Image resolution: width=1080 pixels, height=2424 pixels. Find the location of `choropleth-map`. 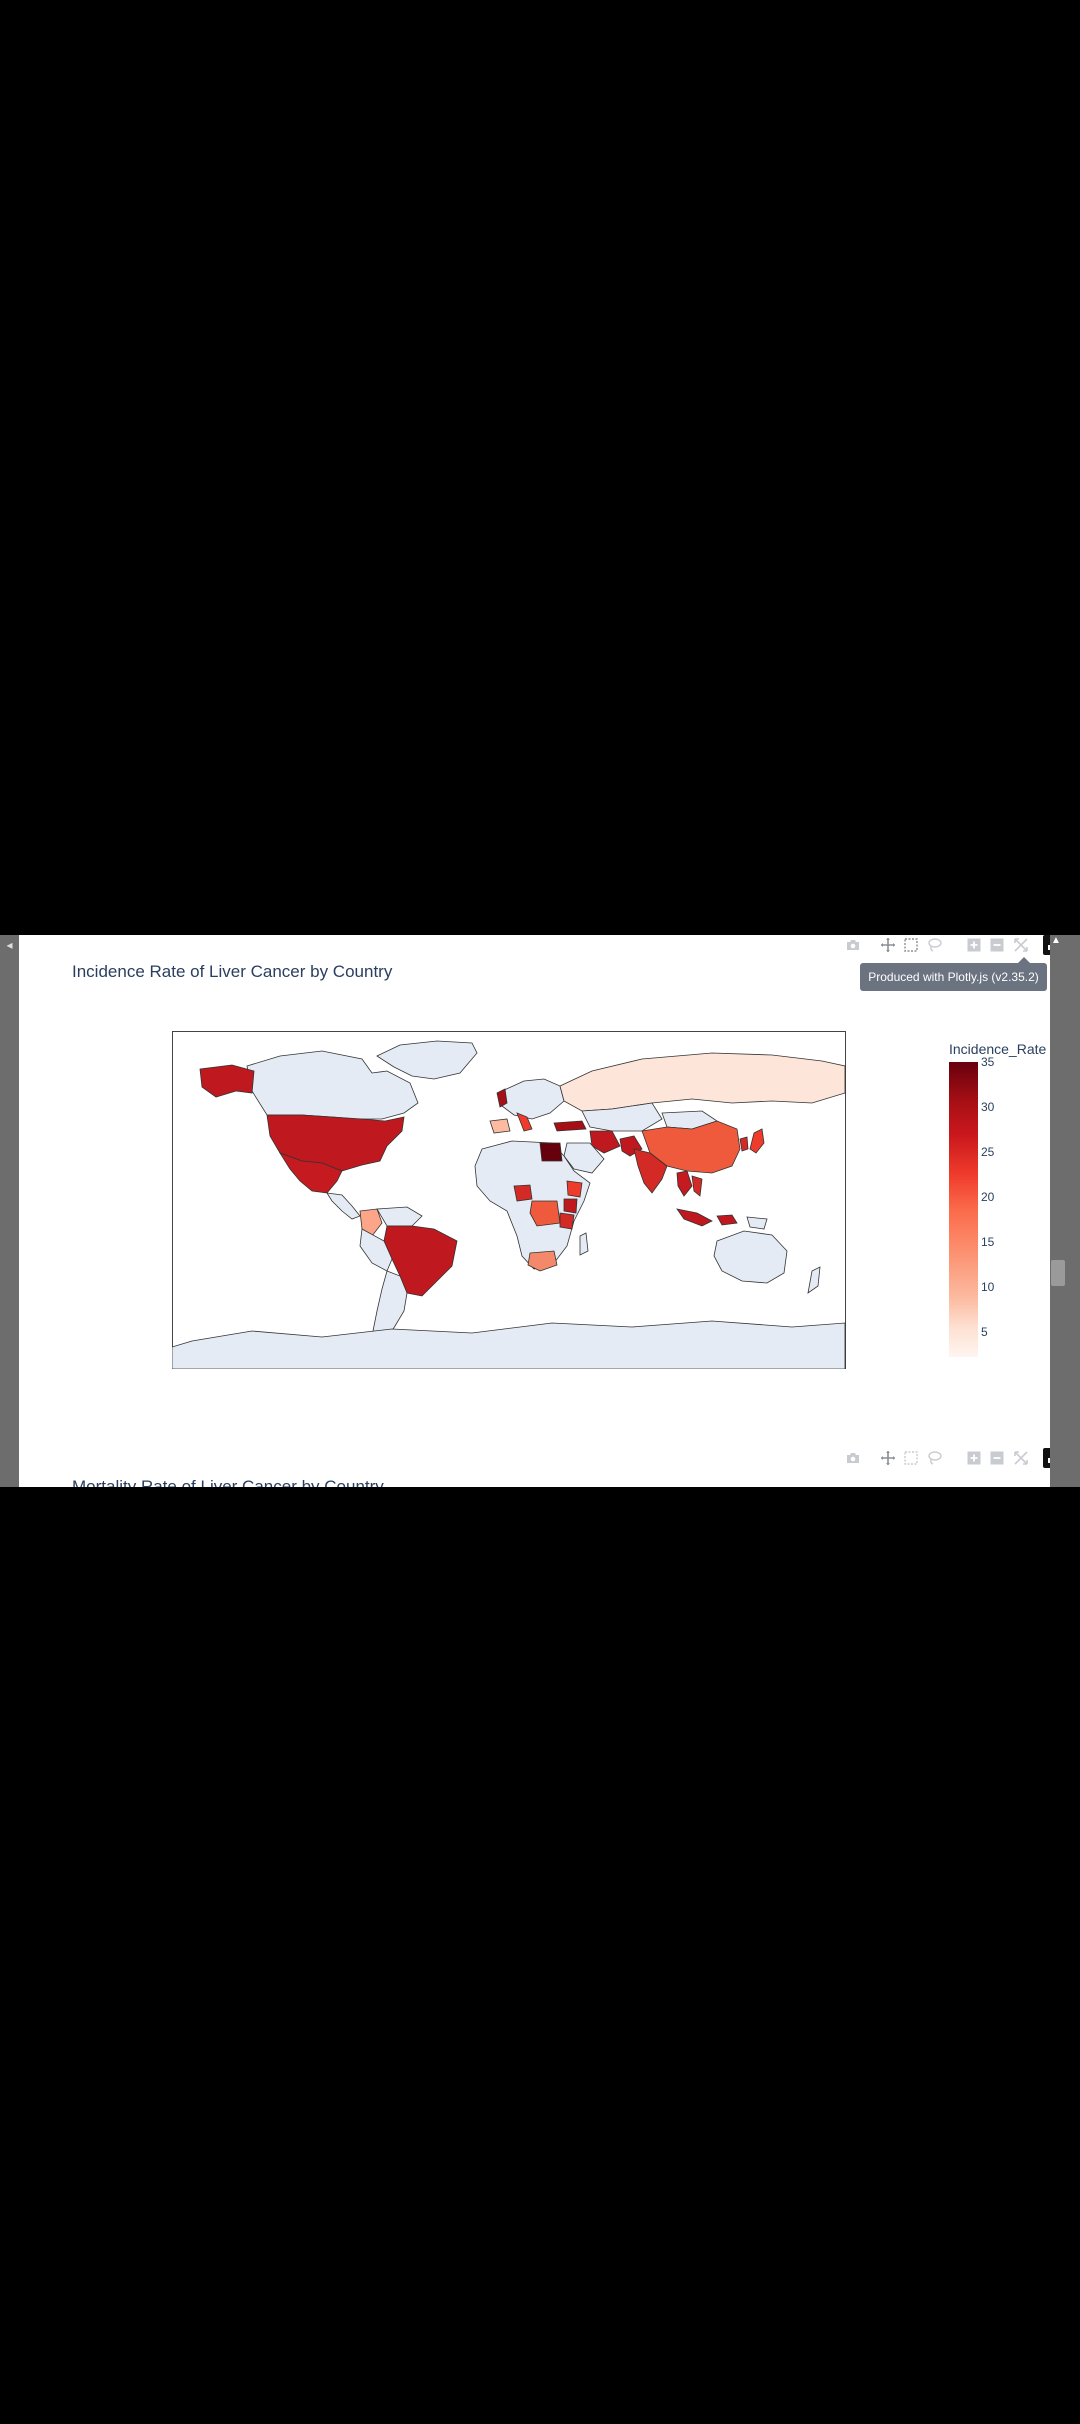

choropleth-map is located at coordinates (509, 1200).